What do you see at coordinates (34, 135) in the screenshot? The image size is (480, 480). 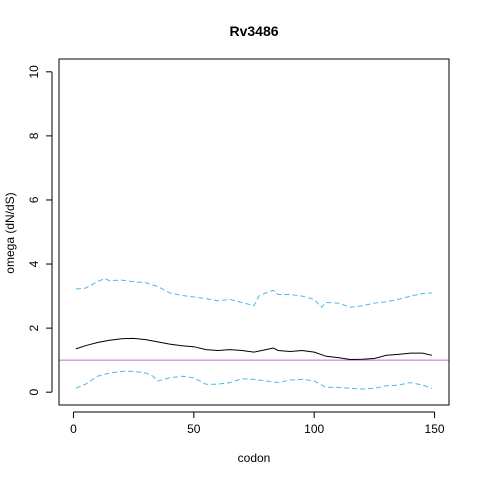 I see `y-tick-label: 8` at bounding box center [34, 135].